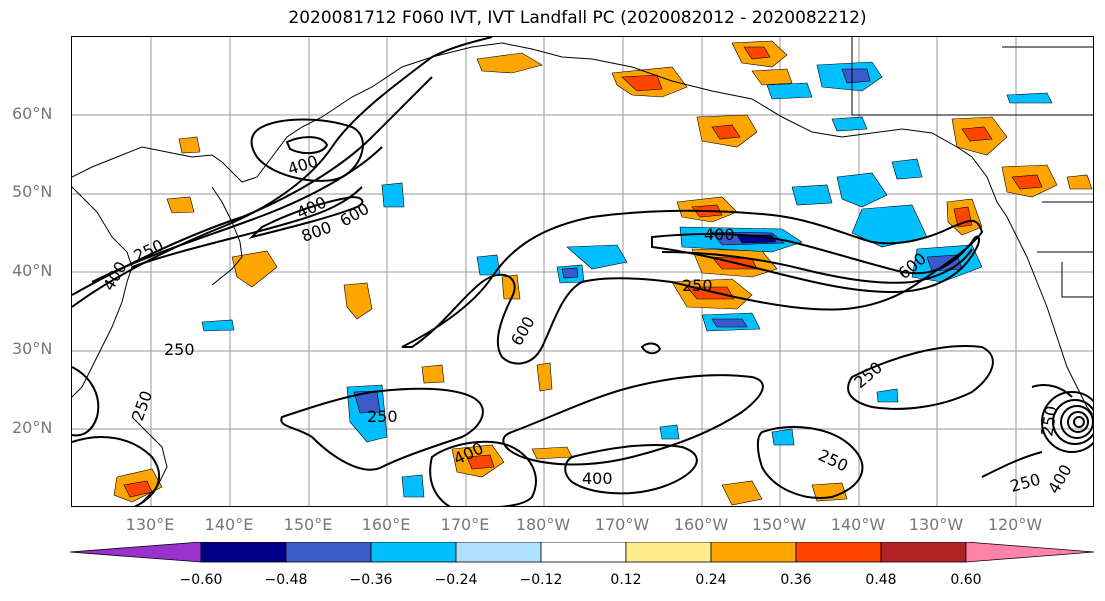 The height and width of the screenshot is (601, 1105). I want to click on colorbar-tick: 0.48, so click(881, 580).